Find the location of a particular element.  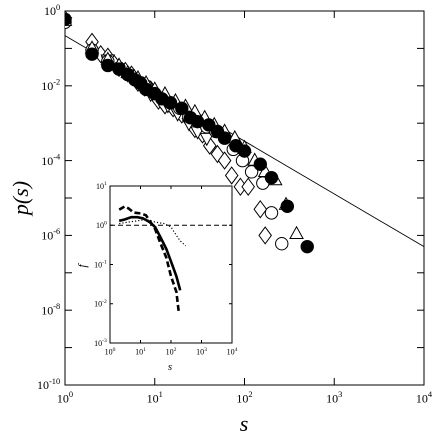

main-x-axis-title: s is located at coordinates (244, 423).